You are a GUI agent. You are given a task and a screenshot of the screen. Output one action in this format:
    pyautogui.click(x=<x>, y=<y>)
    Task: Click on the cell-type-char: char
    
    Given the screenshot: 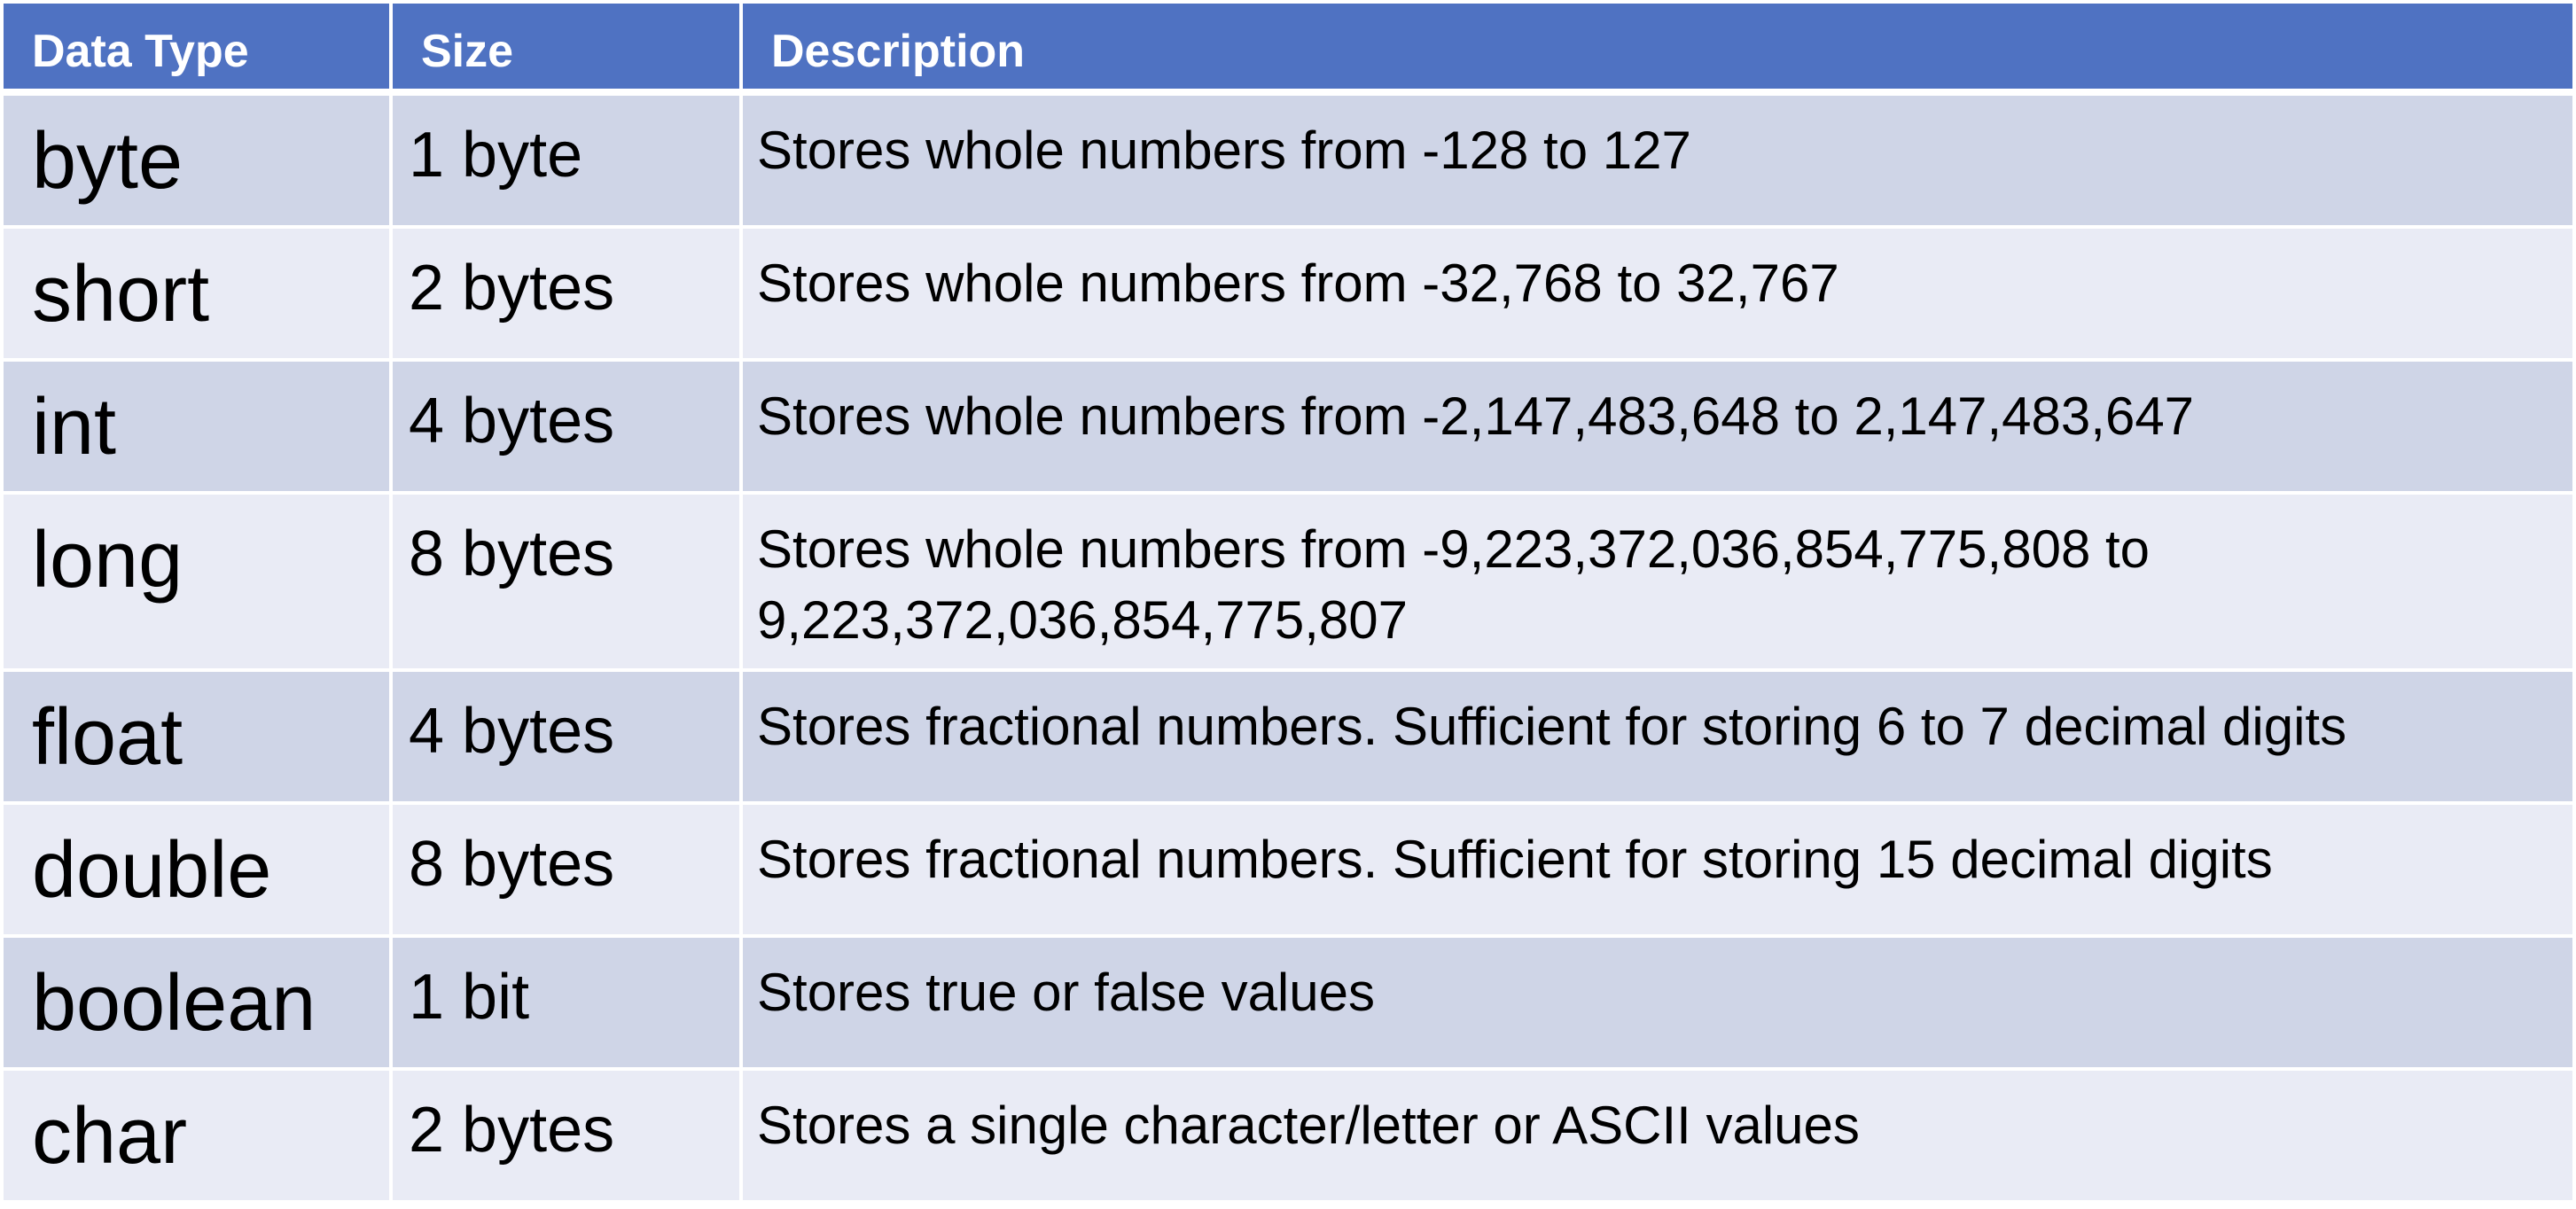 What is the action you would take?
    pyautogui.click(x=198, y=1137)
    